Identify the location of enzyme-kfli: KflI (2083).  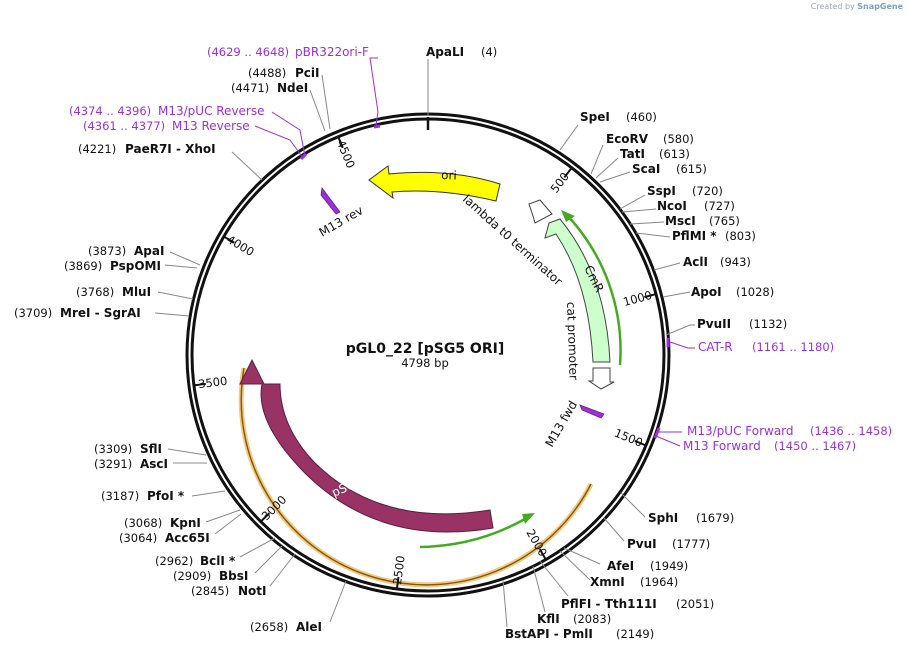
(574, 619).